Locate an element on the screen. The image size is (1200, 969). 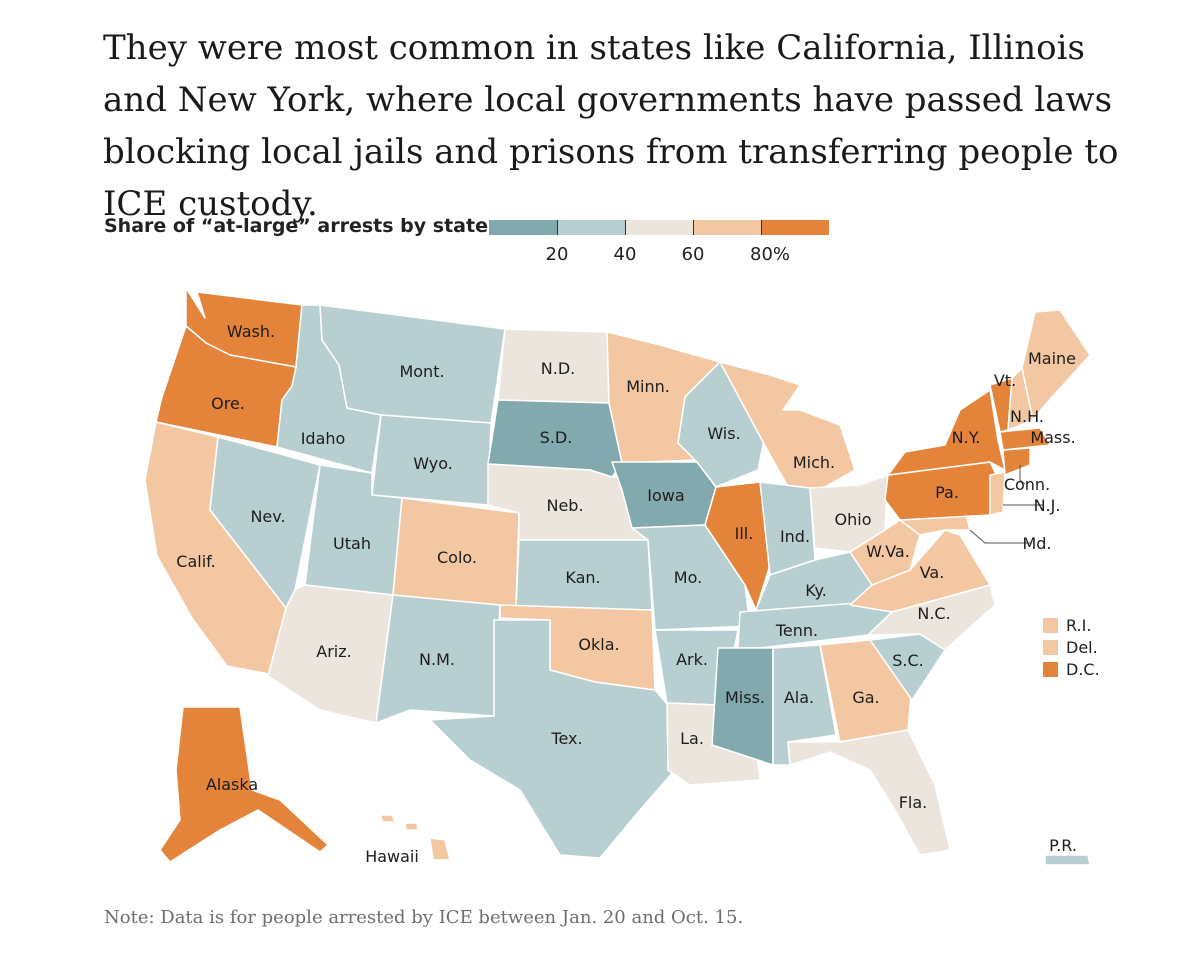
state-va is located at coordinates (920, 571).